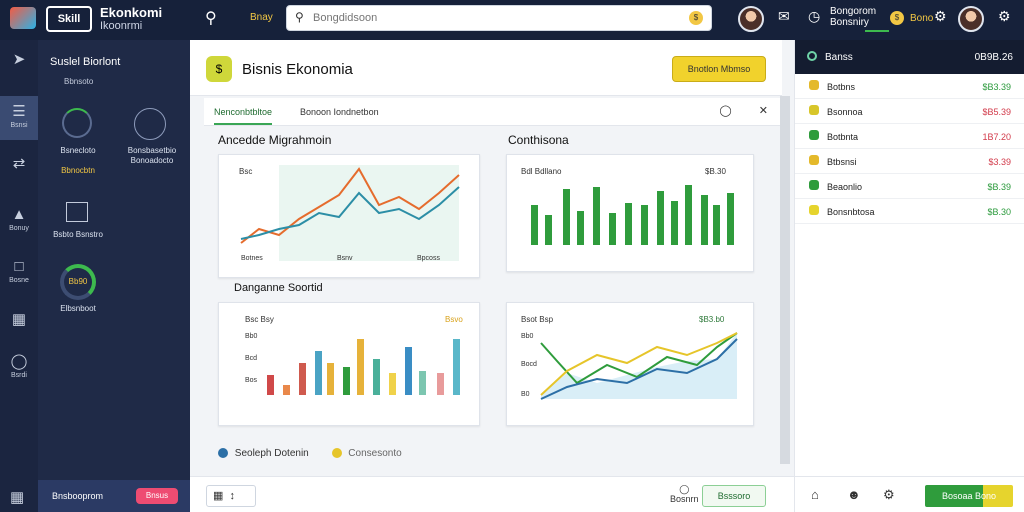  Describe the element at coordinates (719, 69) in the screenshot. I see `header-button: Bnotlon Mbmso` at that location.